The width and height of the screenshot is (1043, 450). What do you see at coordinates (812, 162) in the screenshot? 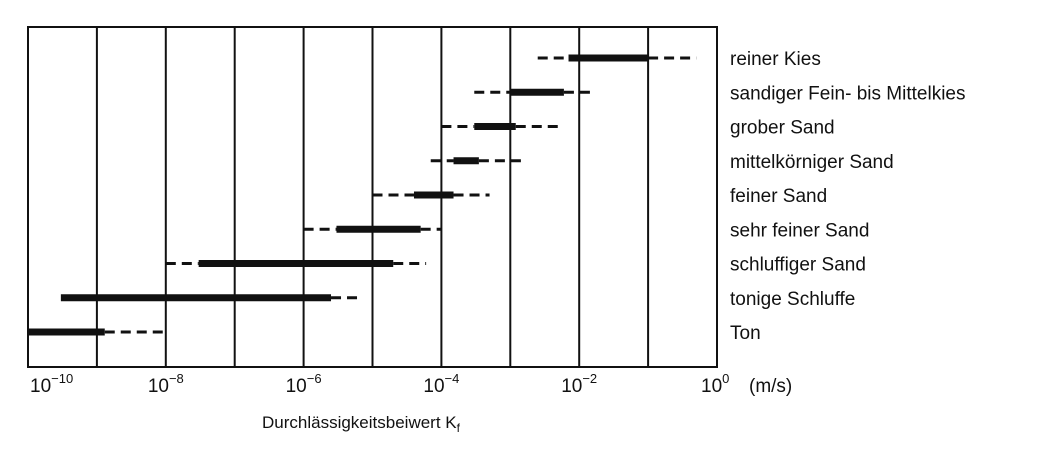
I see `category-label: mittelkörniger Sand` at bounding box center [812, 162].